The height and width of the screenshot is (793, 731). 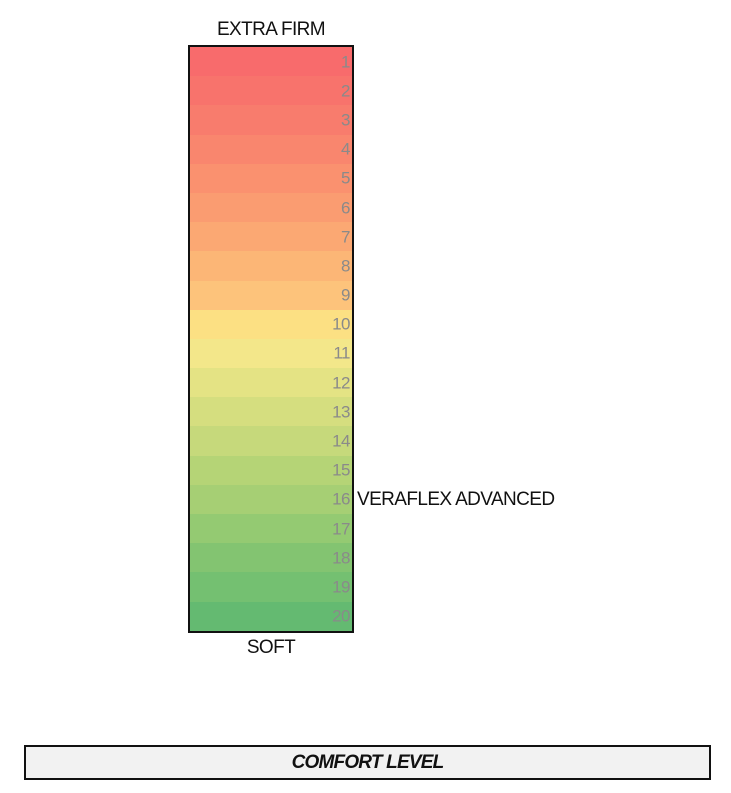 I want to click on scale-level-19: 19, so click(x=271, y=587).